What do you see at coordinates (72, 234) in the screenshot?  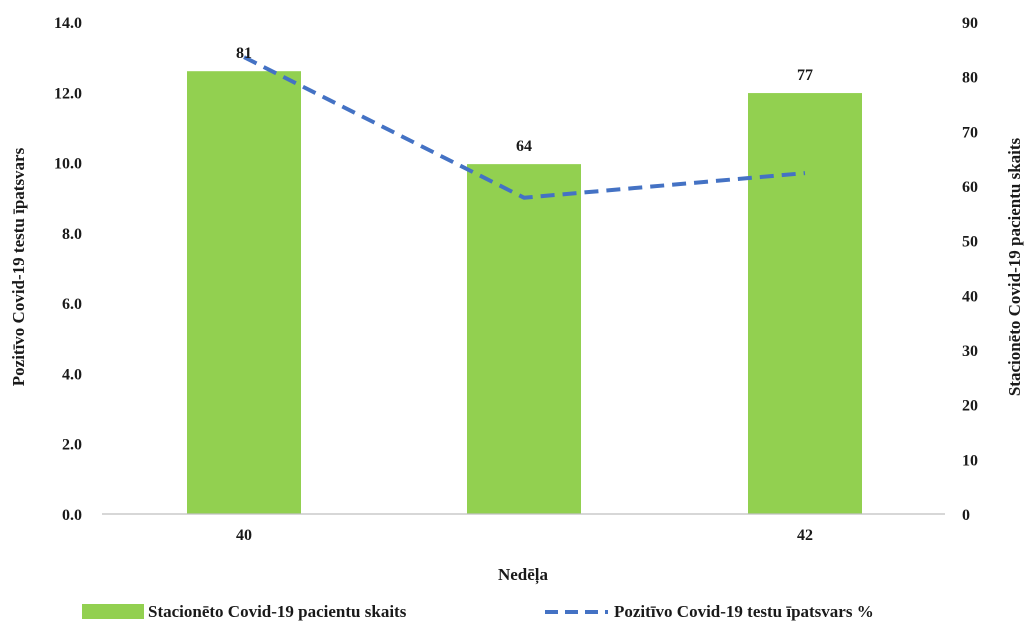 I see `left-tick-label: 8.0` at bounding box center [72, 234].